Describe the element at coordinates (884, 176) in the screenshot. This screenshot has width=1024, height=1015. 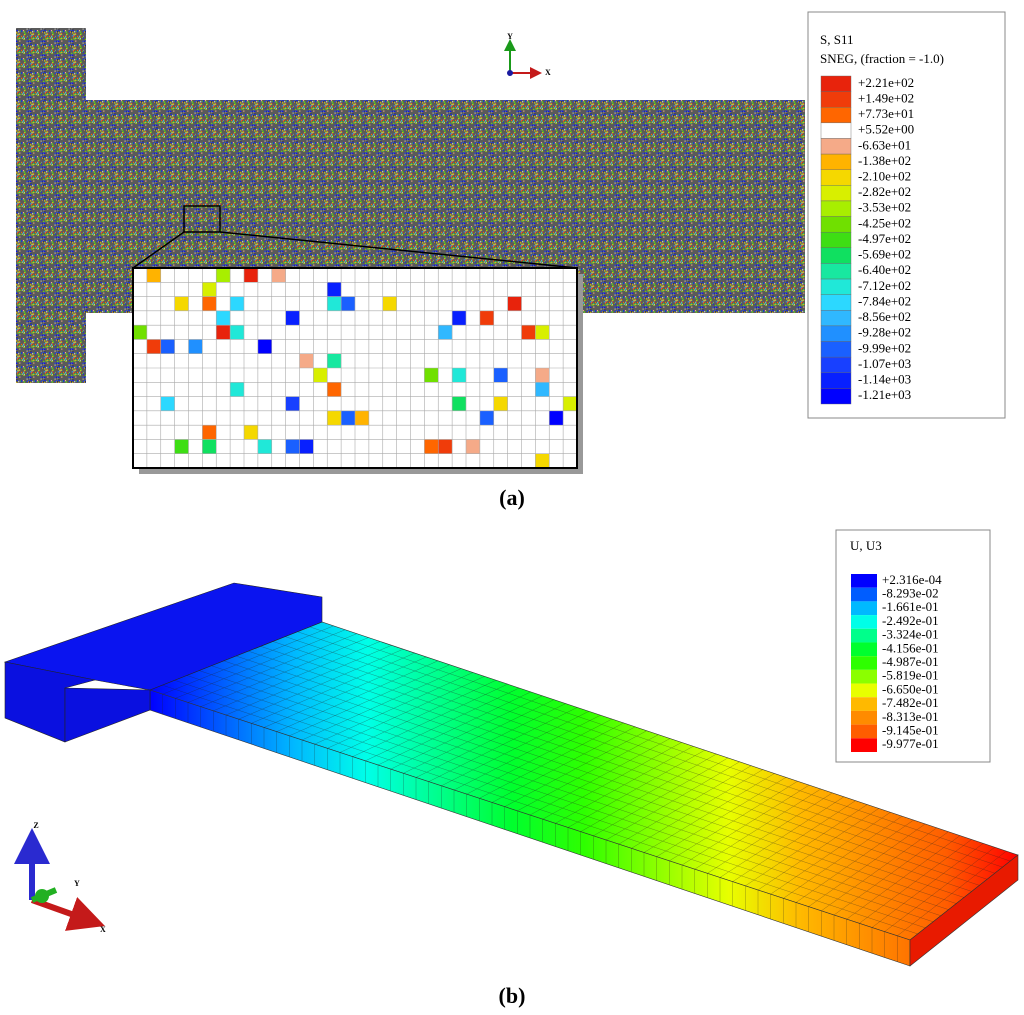
I see `legend-label: -2.10e+02` at that location.